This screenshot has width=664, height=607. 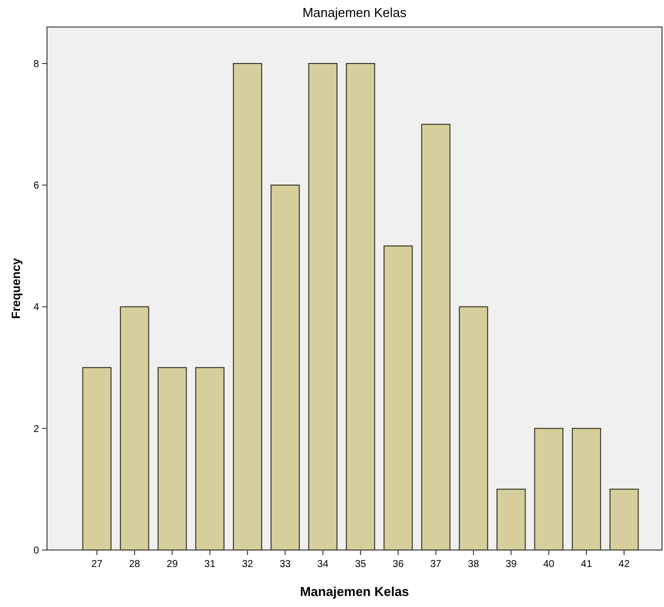 I want to click on x-tick-label: 38, so click(x=474, y=564).